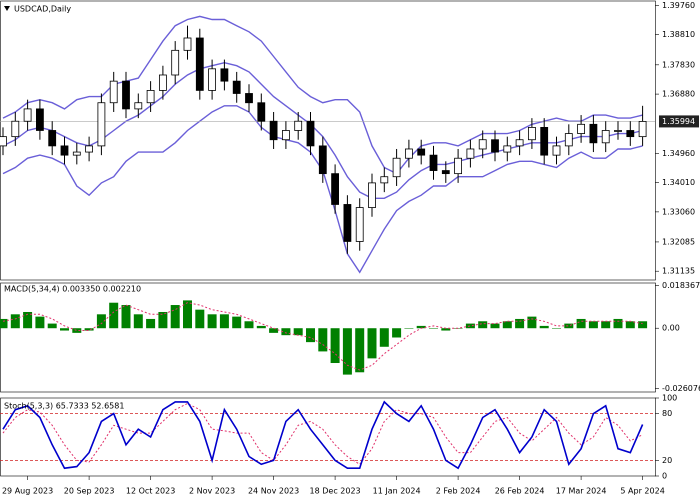 Image resolution: width=700 pixels, height=500 pixels. Describe the element at coordinates (678, 94) in the screenshot. I see `y-tick-label: 1.36880` at that location.